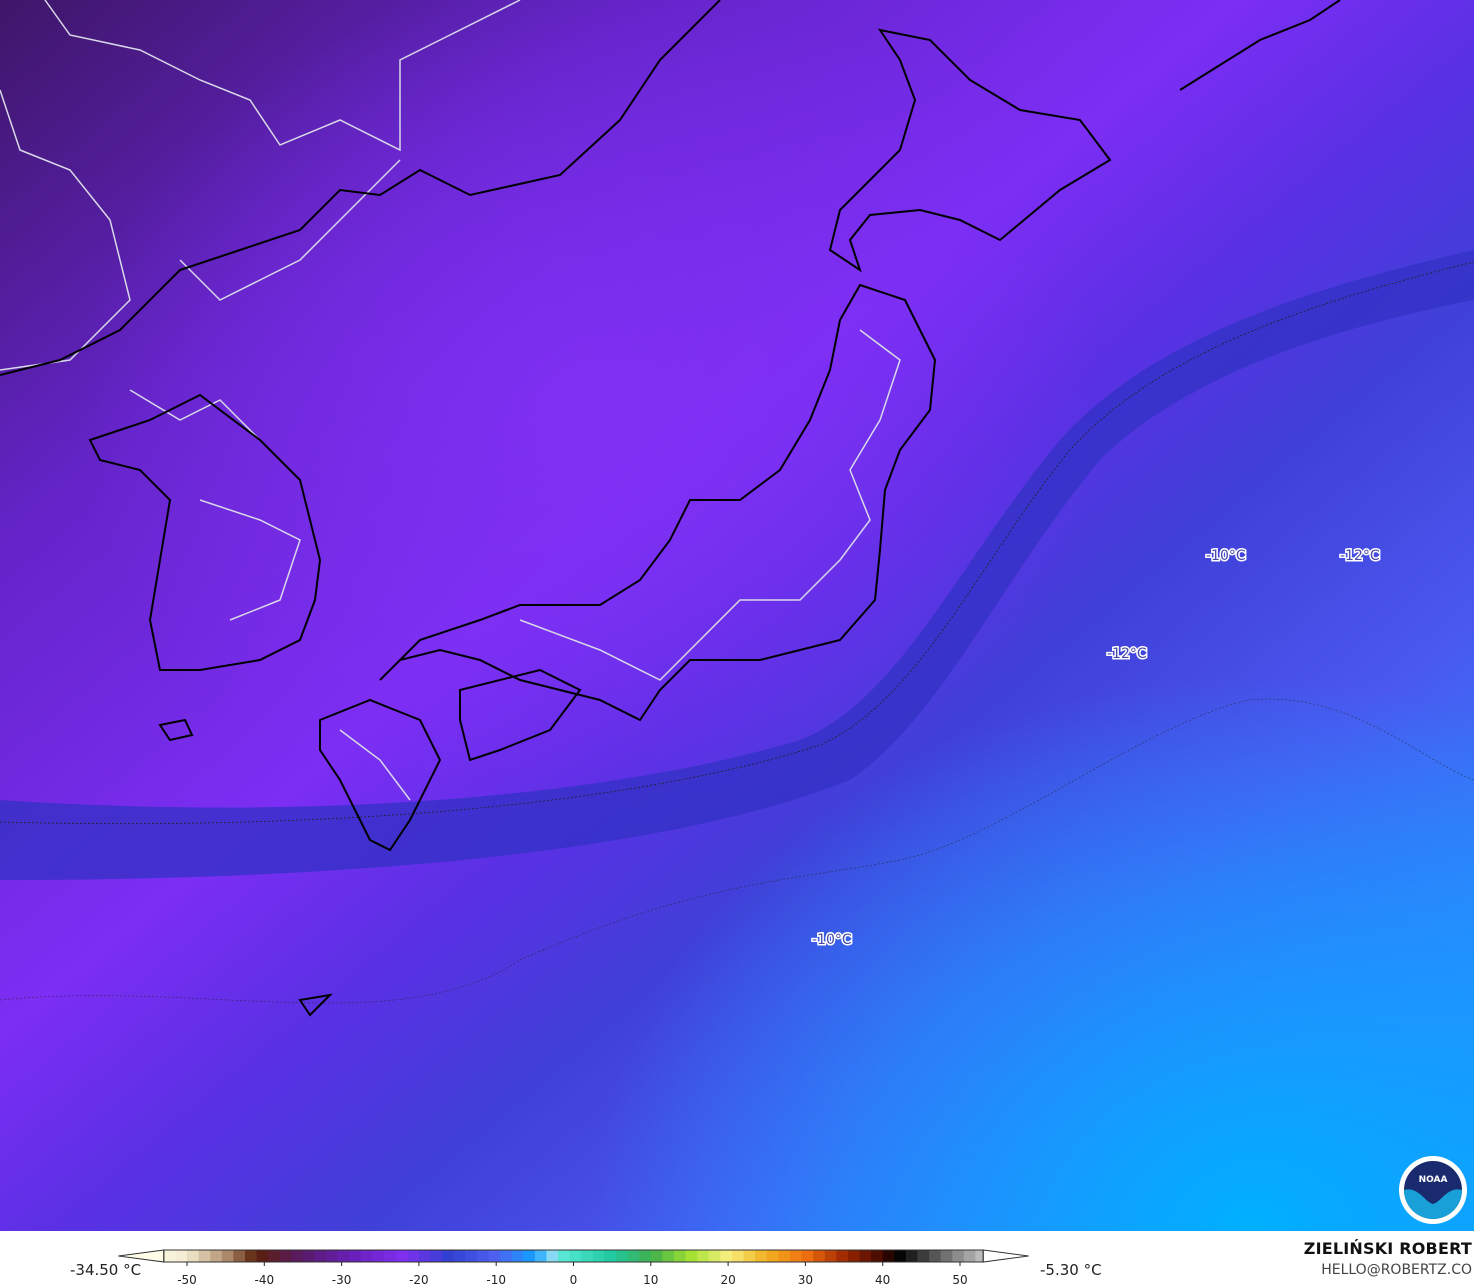 The width and height of the screenshot is (1474, 1287). I want to click on colorbar-tick-label: -40, so click(264, 1280).